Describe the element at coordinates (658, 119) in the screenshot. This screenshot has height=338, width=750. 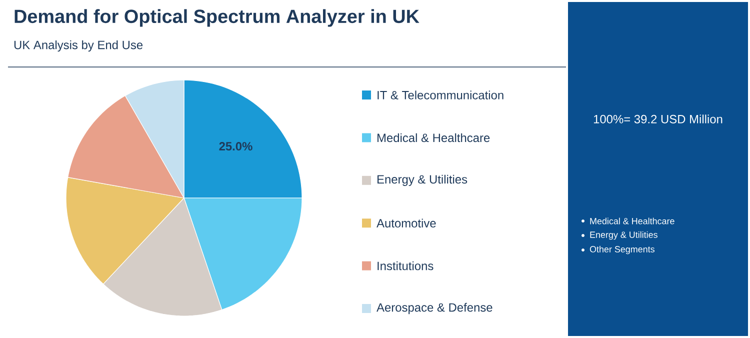
I see `text: 100%= 39.2 USD Million` at that location.